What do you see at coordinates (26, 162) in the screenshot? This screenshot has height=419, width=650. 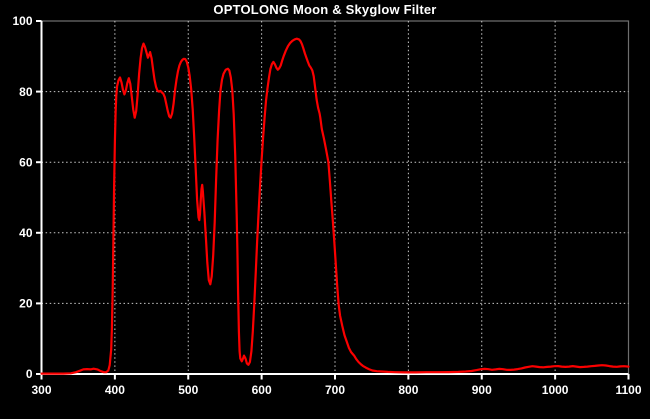 I see `y-tick-label: 60` at bounding box center [26, 162].